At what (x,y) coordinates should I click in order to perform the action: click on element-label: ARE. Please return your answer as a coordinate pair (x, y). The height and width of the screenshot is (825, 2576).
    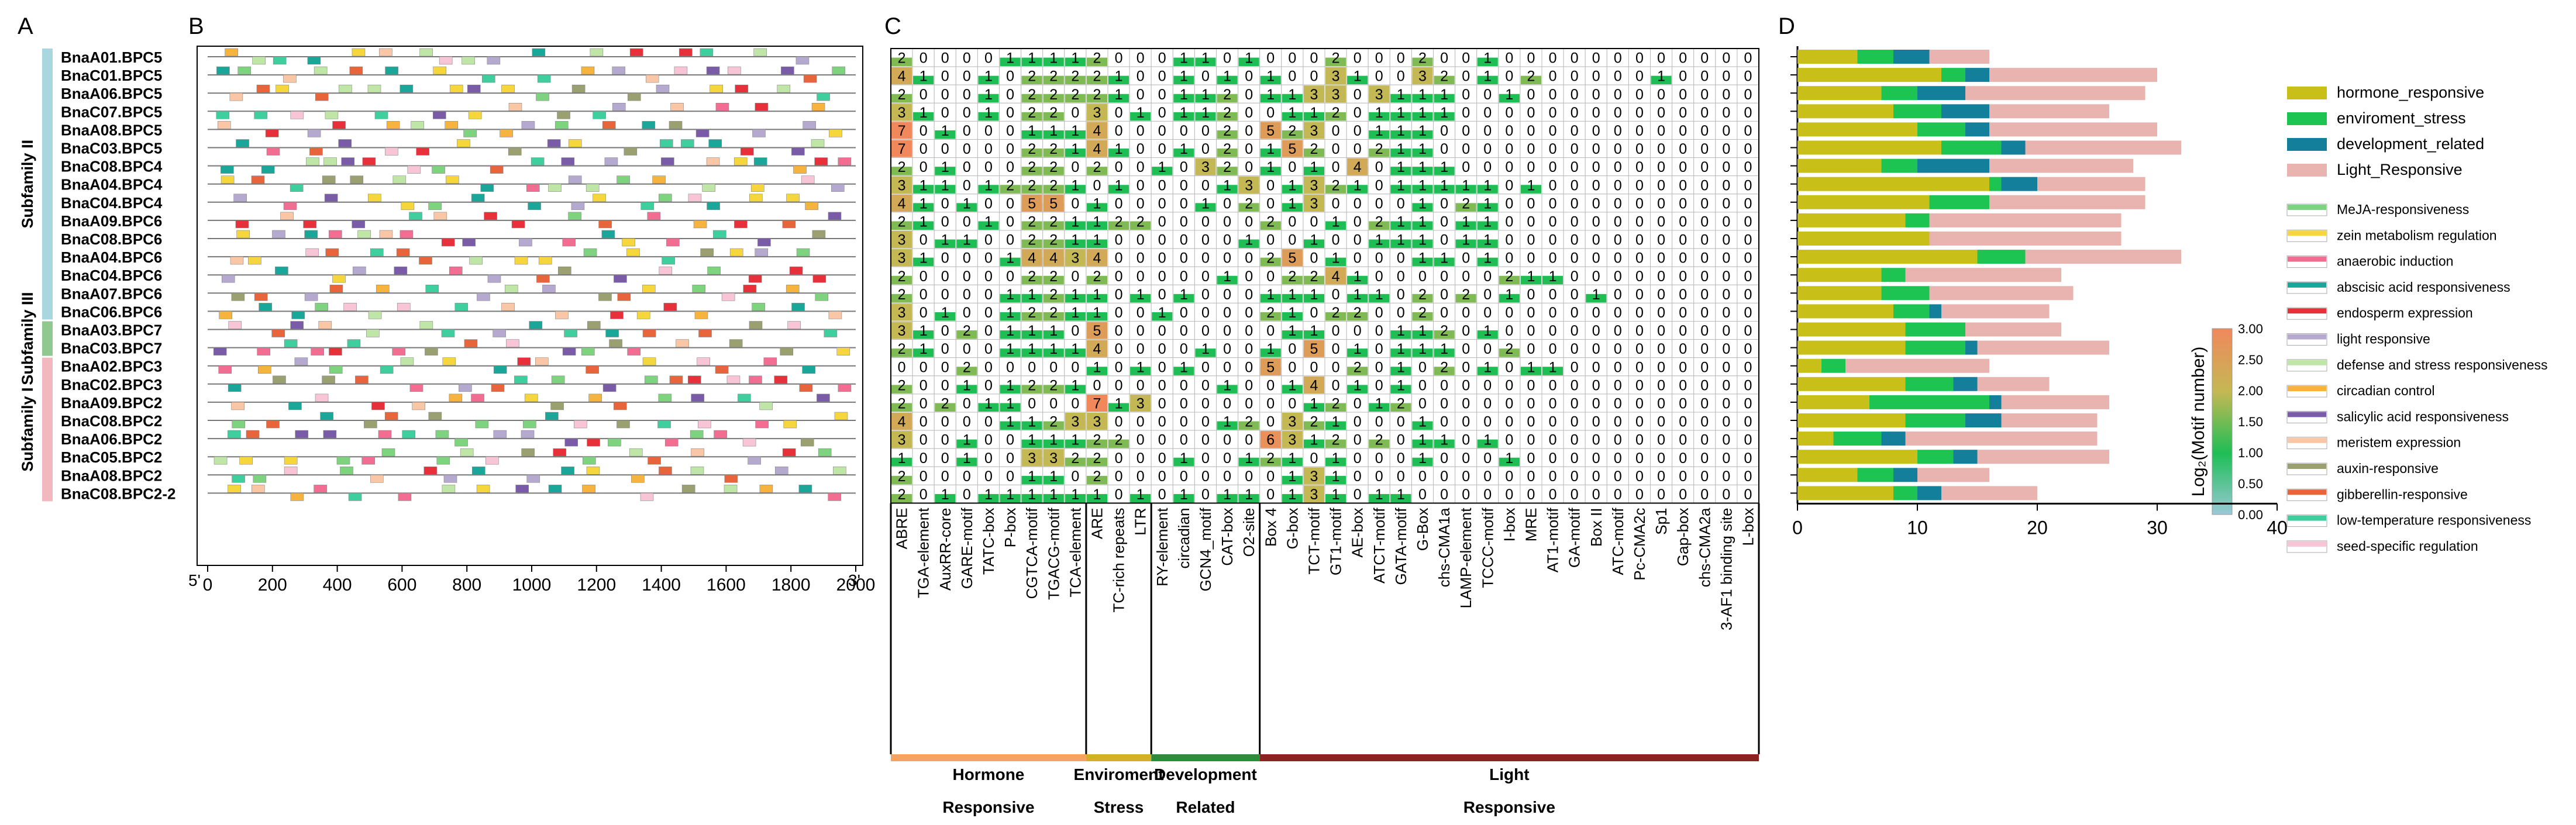
    Looking at the image, I should click on (1097, 523).